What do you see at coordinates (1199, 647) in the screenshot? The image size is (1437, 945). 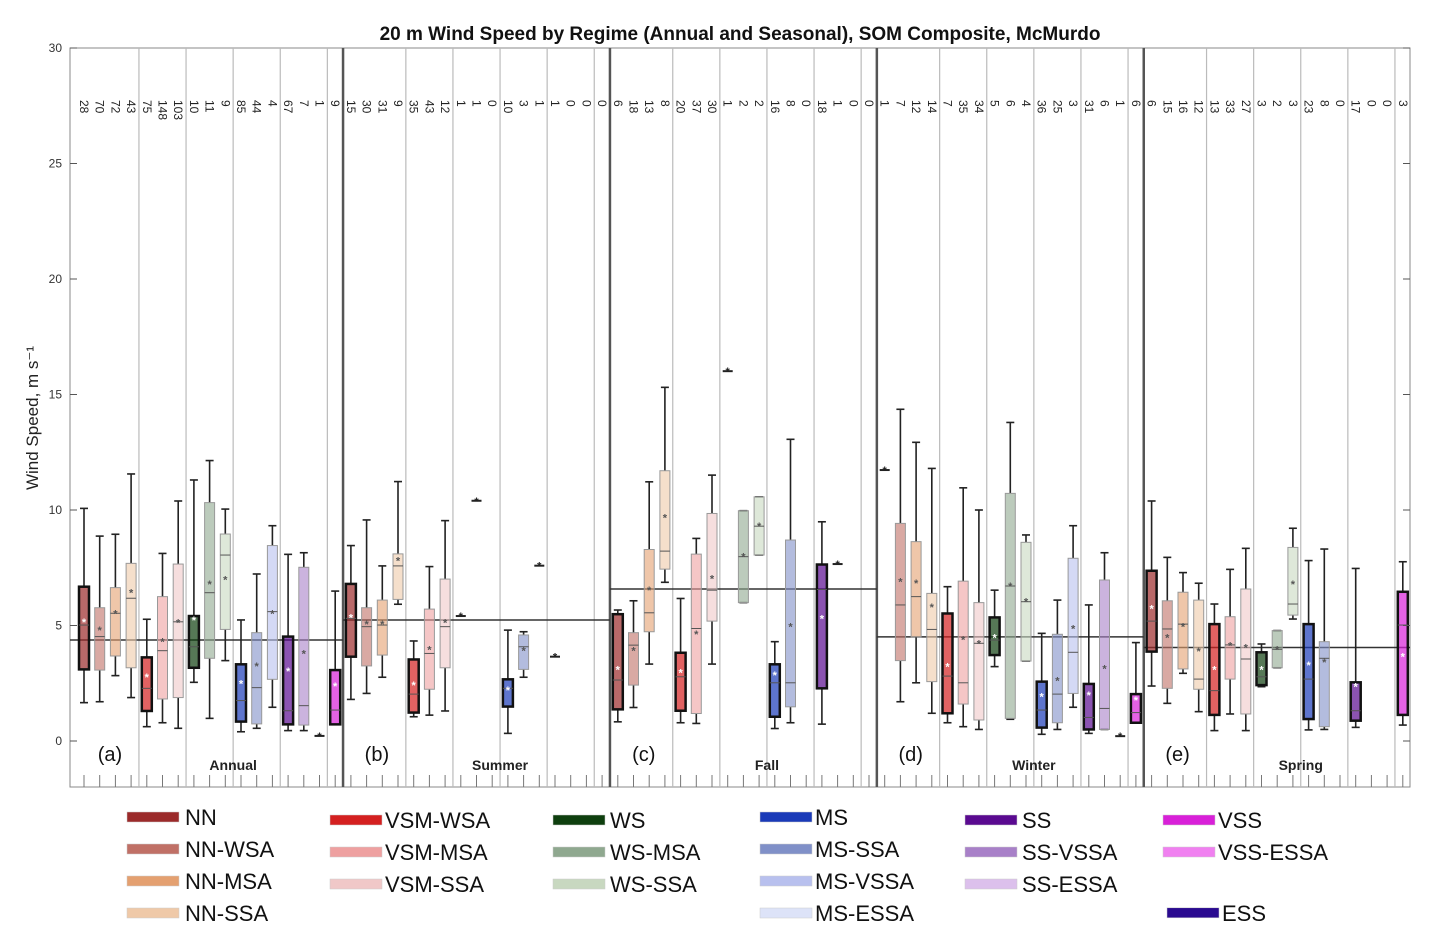 I see `box-nn-ssa: *` at bounding box center [1199, 647].